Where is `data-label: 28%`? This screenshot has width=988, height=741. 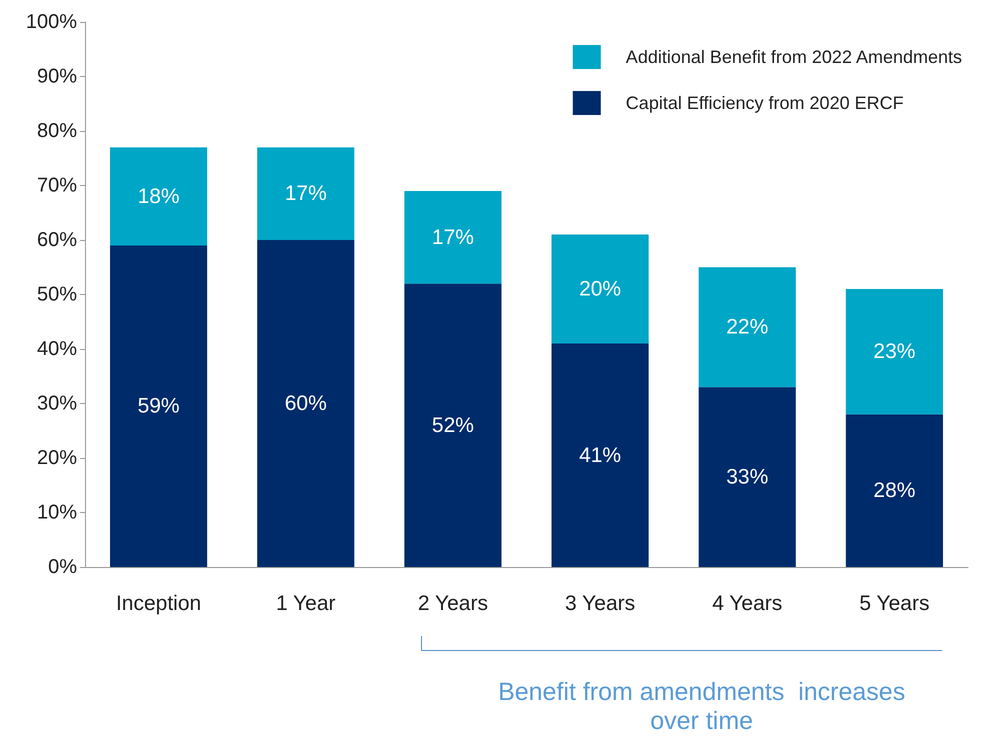
data-label: 28% is located at coordinates (894, 490).